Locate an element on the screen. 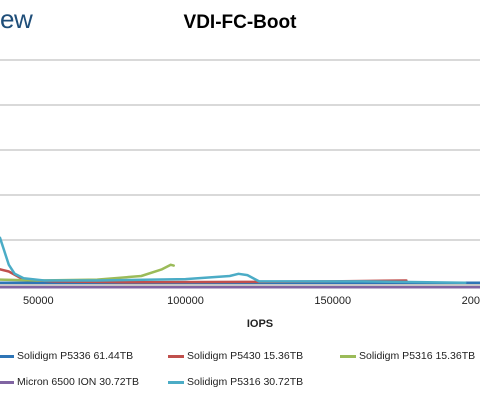 Image resolution: width=480 pixels, height=401 pixels. legend-item: Solidigm P5316 30.72TB is located at coordinates (235, 382).